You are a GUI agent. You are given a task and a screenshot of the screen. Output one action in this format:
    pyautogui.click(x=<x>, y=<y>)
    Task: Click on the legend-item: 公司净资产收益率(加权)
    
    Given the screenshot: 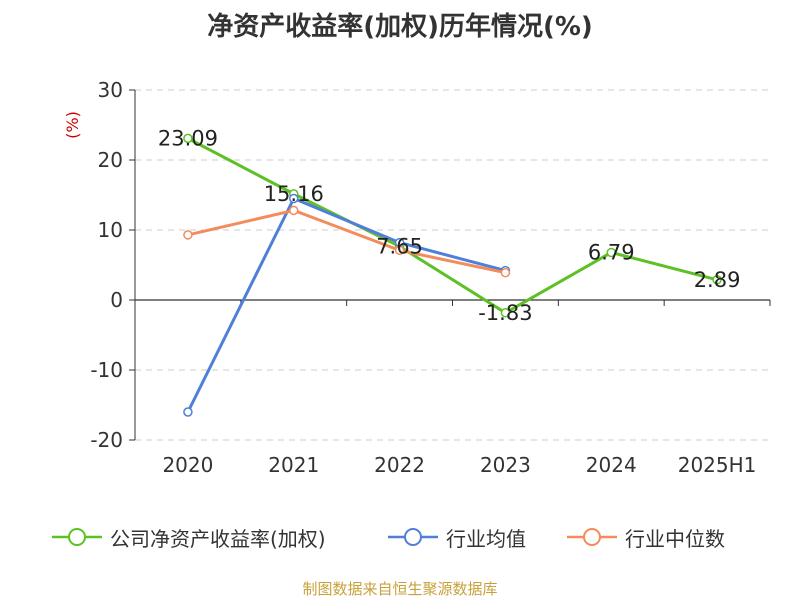 What is the action you would take?
    pyautogui.click(x=189, y=537)
    